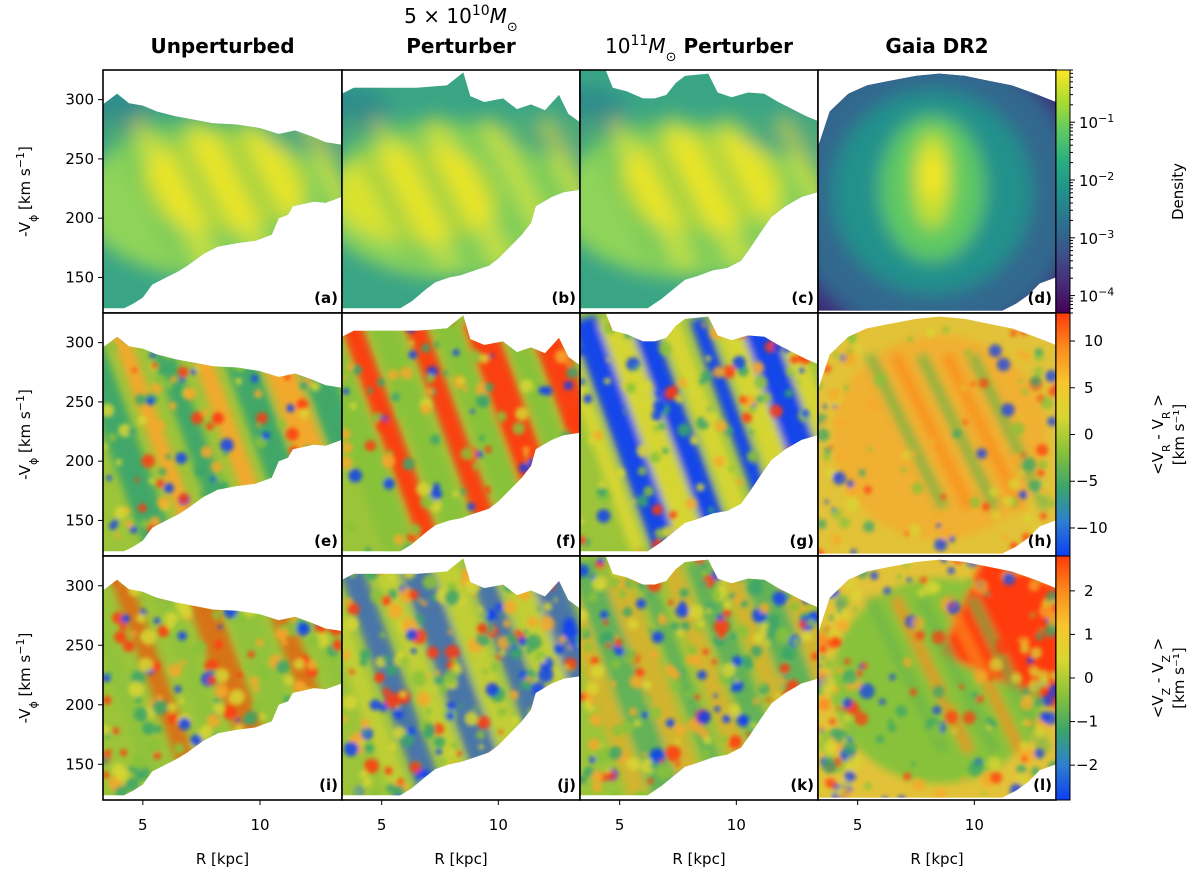 The image size is (1200, 873). What do you see at coordinates (461, 46) in the screenshot?
I see `column-title-perturber: Perturber` at bounding box center [461, 46].